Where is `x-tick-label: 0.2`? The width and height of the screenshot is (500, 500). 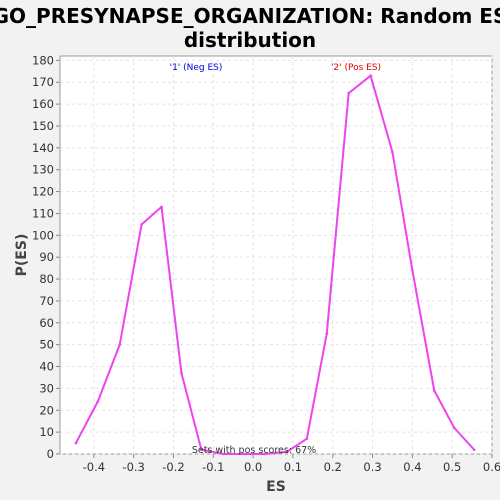
x-tick-label: 0.2 is located at coordinates (333, 467).